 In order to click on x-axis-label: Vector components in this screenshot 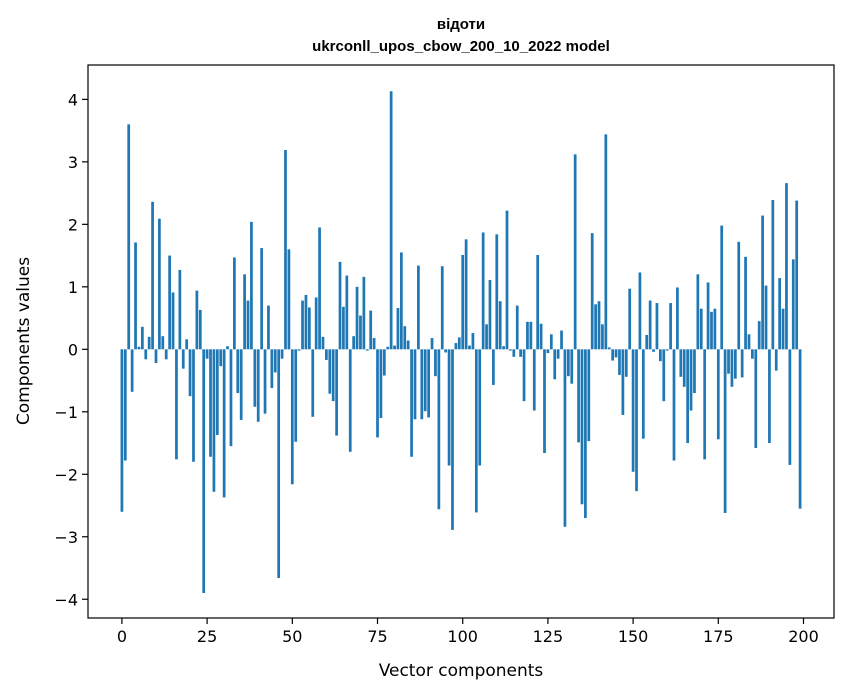, I will do `click(461, 671)`.